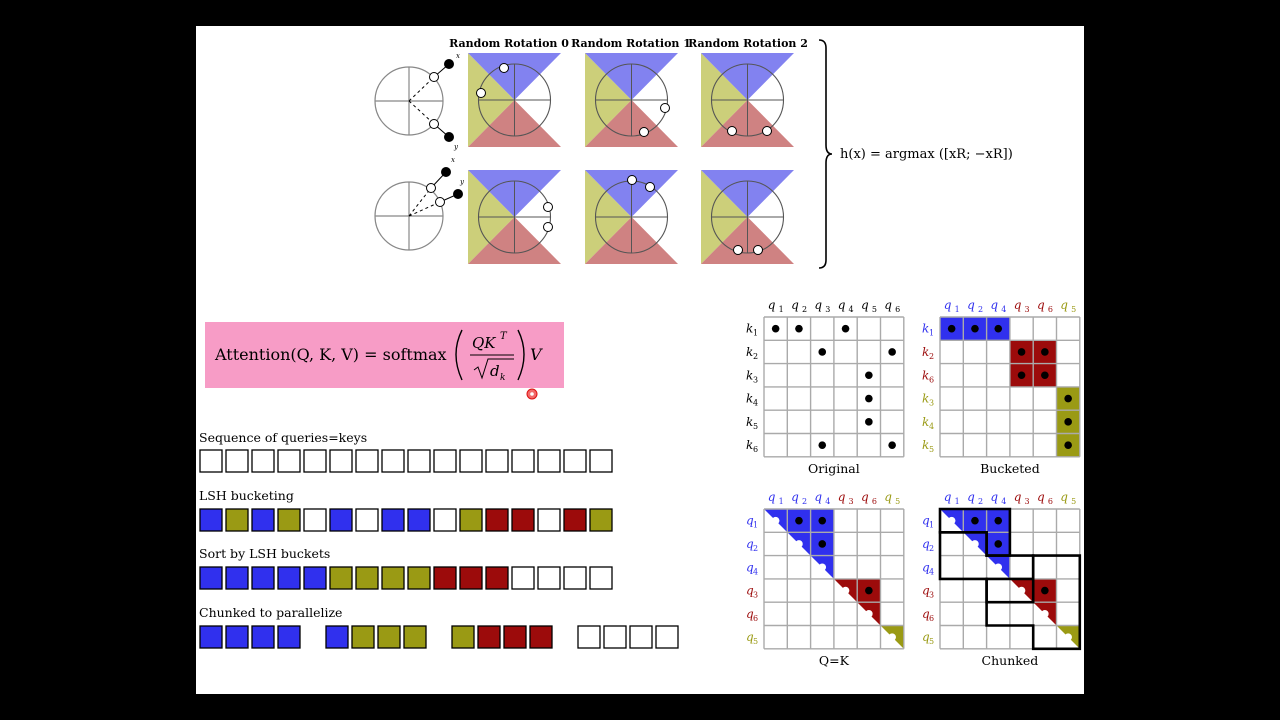  What do you see at coordinates (462, 182) in the screenshot?
I see `label-y-row2: y` at bounding box center [462, 182].